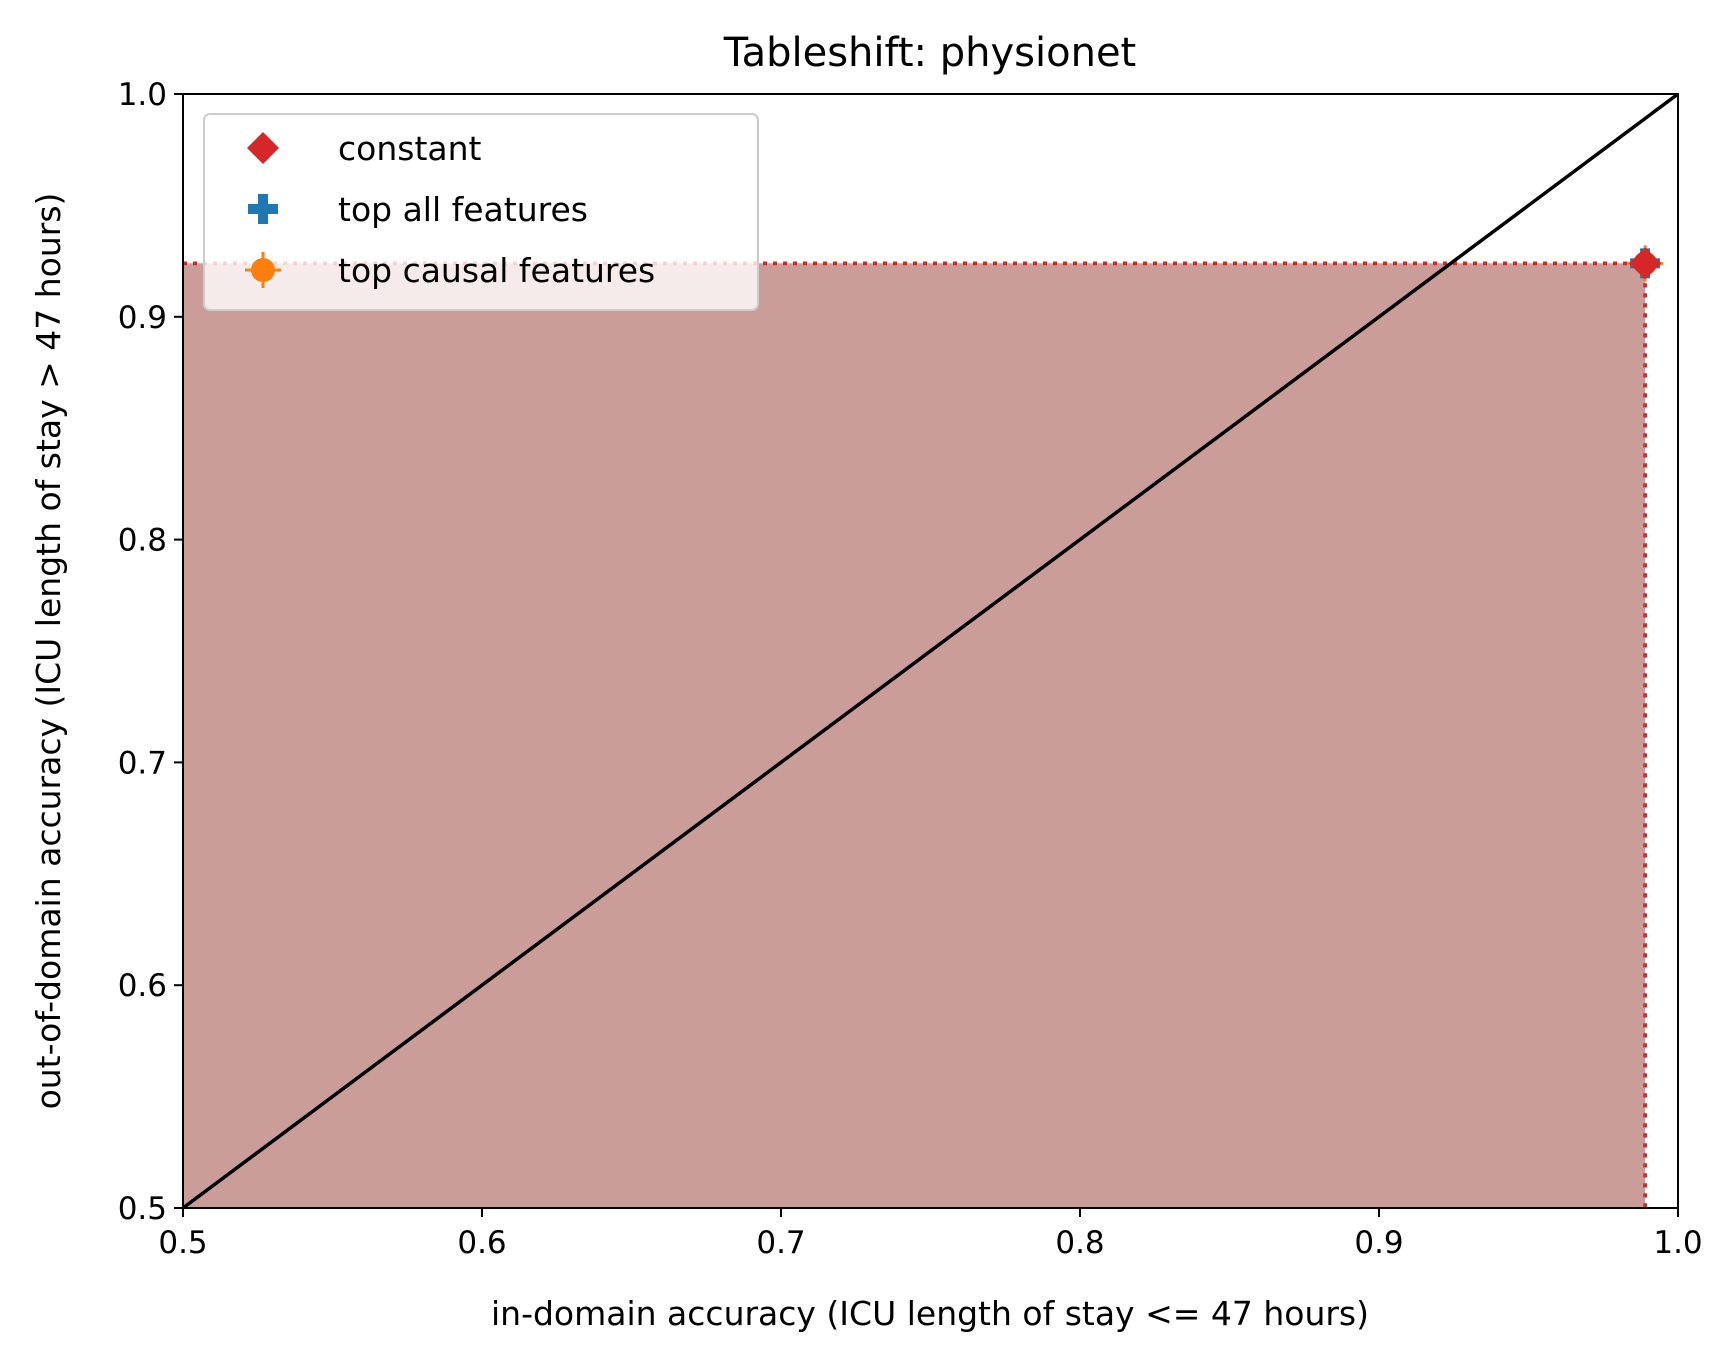  Describe the element at coordinates (142, 763) in the screenshot. I see `y-tick-label: 0.7` at that location.